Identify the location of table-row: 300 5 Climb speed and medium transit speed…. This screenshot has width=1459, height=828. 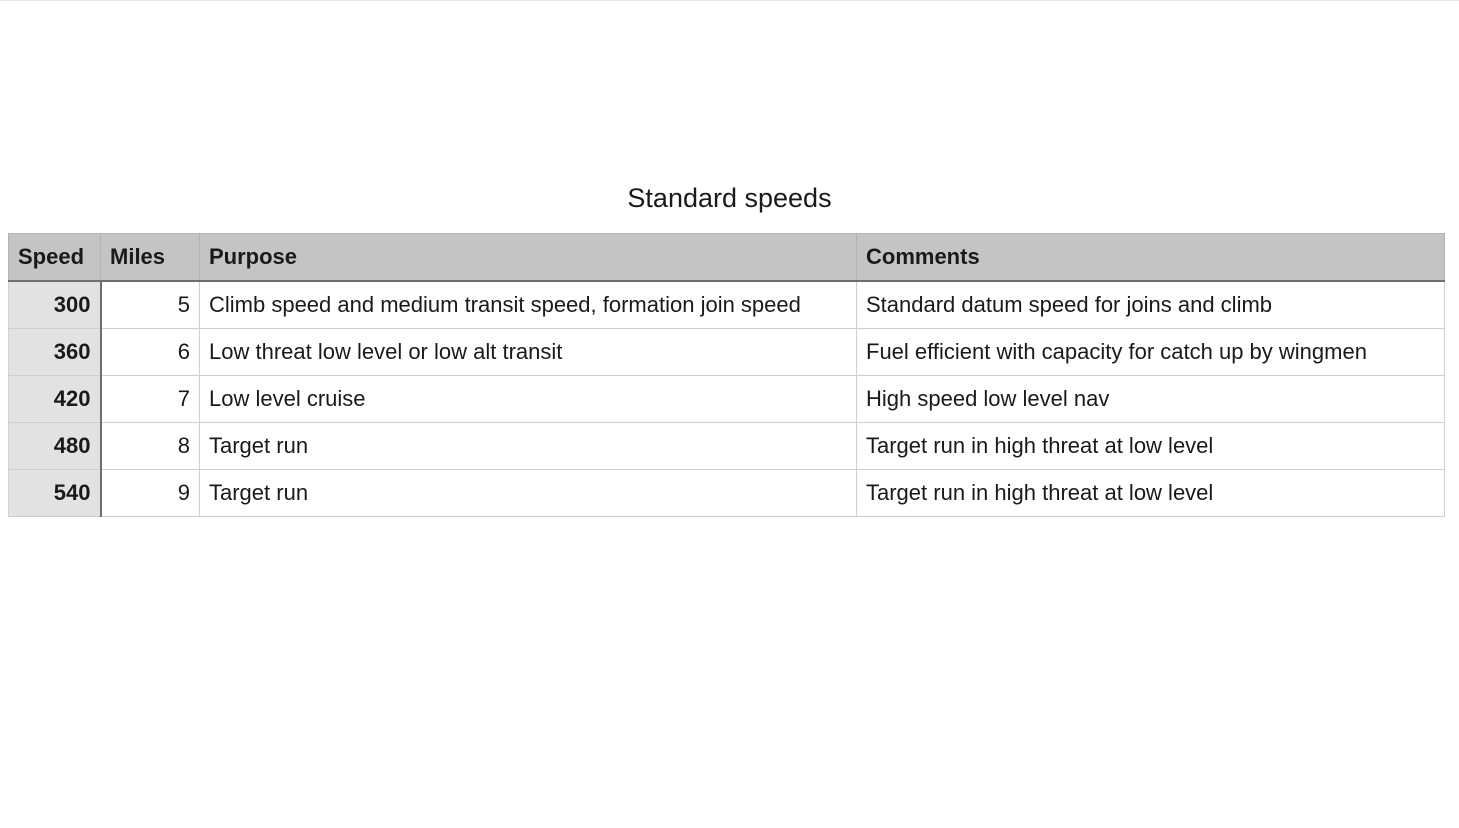
(726, 304).